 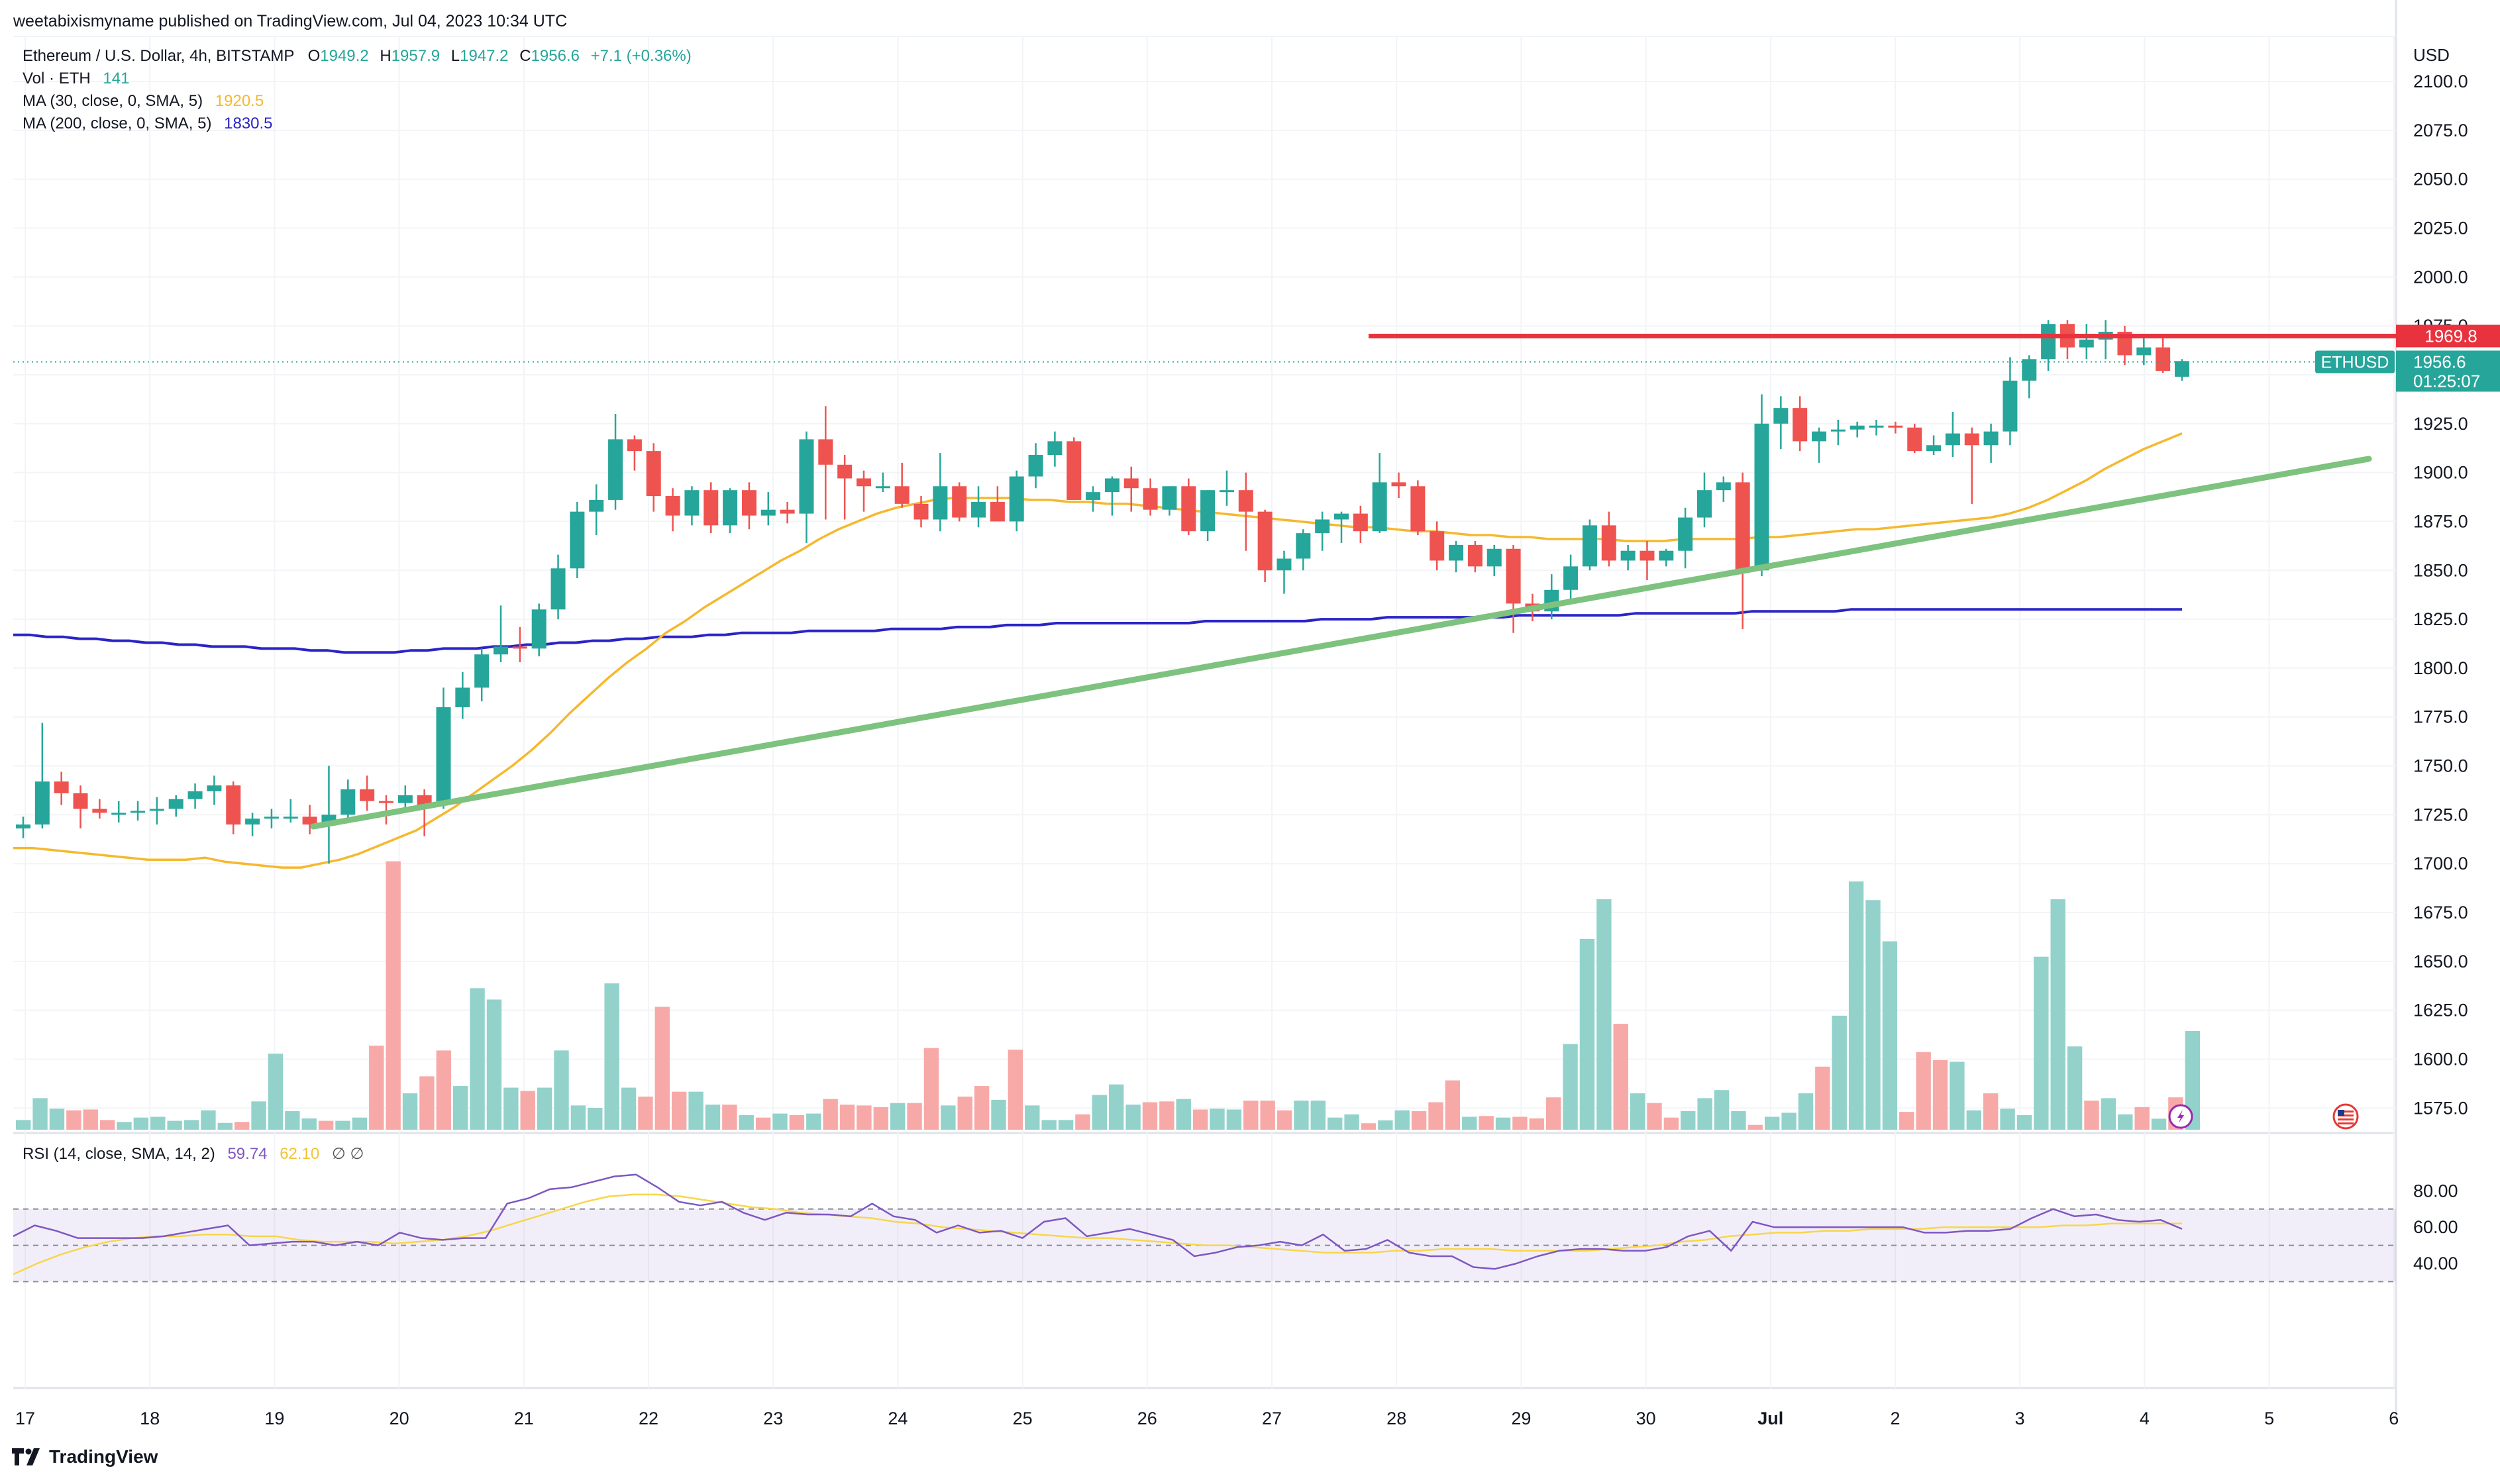 I want to click on high-label: H, so click(x=385, y=56).